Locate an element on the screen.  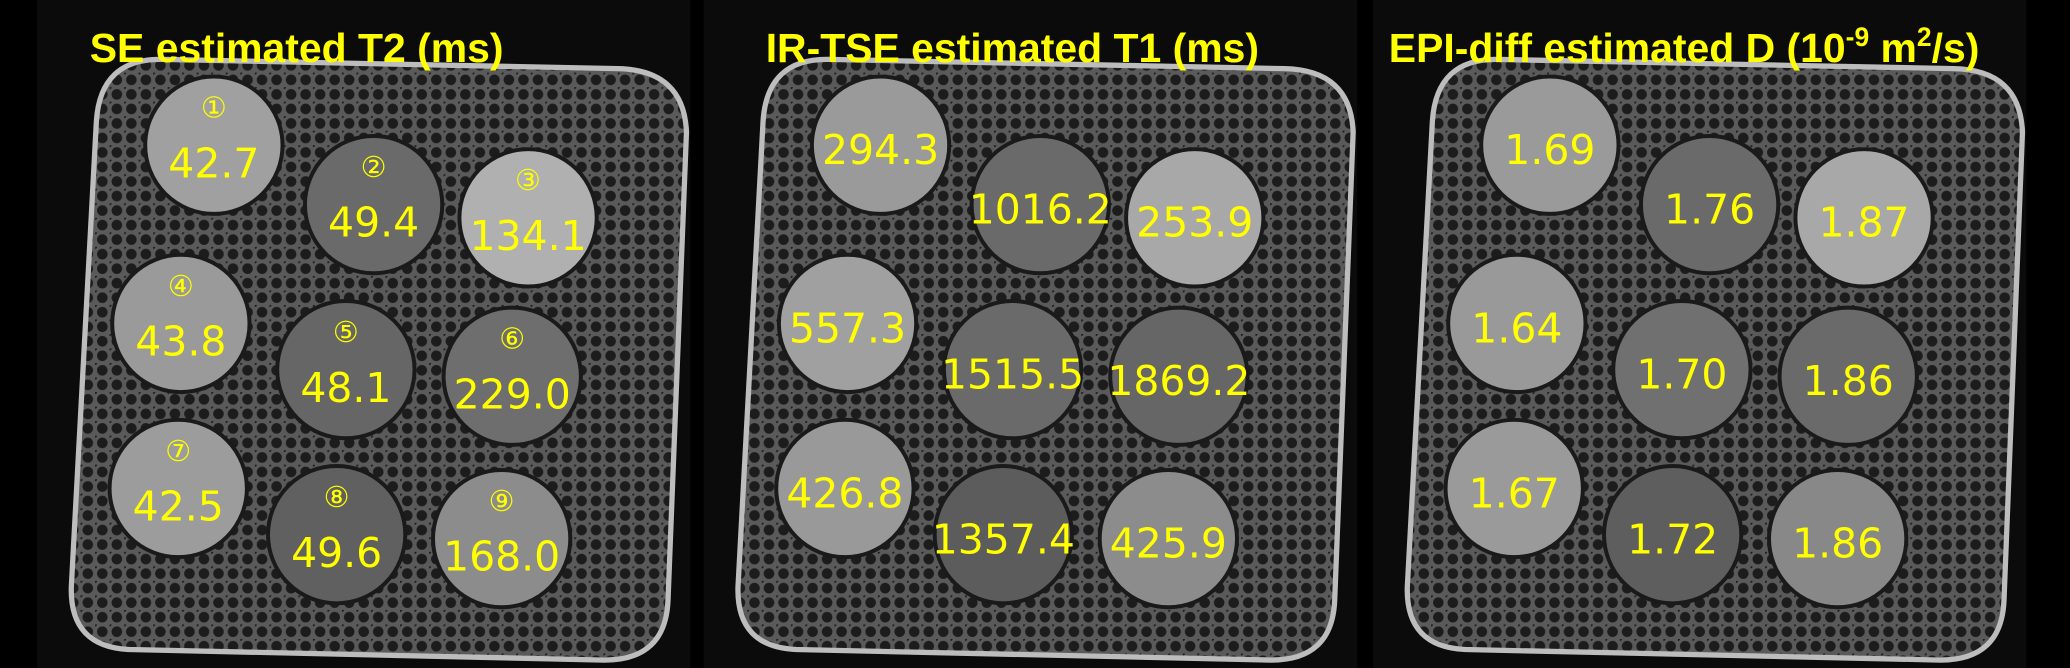
panel-title: EPI-diff estimated D (10-9 m2/s) is located at coordinates (1684, 46).